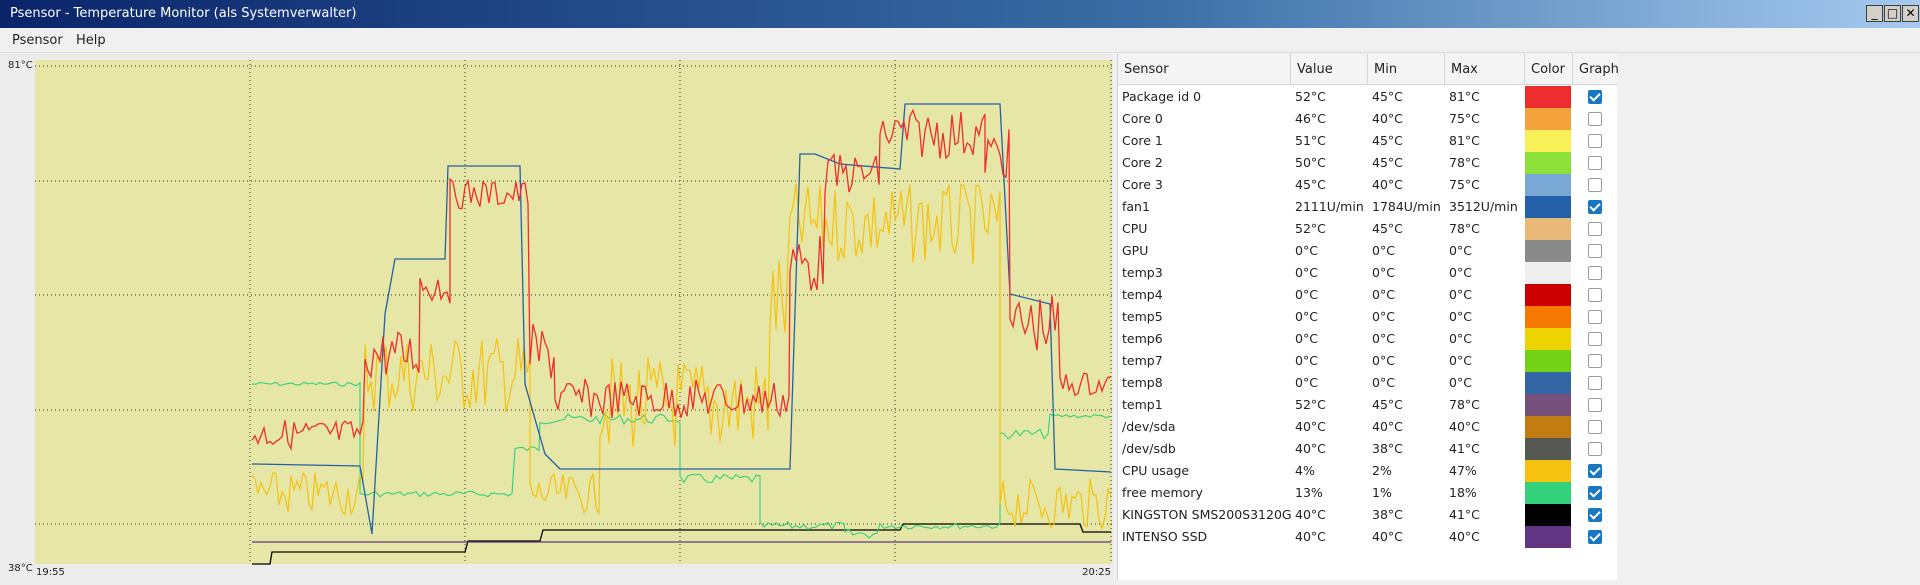 The width and height of the screenshot is (1920, 585). What do you see at coordinates (1368, 427) in the screenshot?
I see `table-row: /dev/sda 40°C 40°C 40°C` at bounding box center [1368, 427].